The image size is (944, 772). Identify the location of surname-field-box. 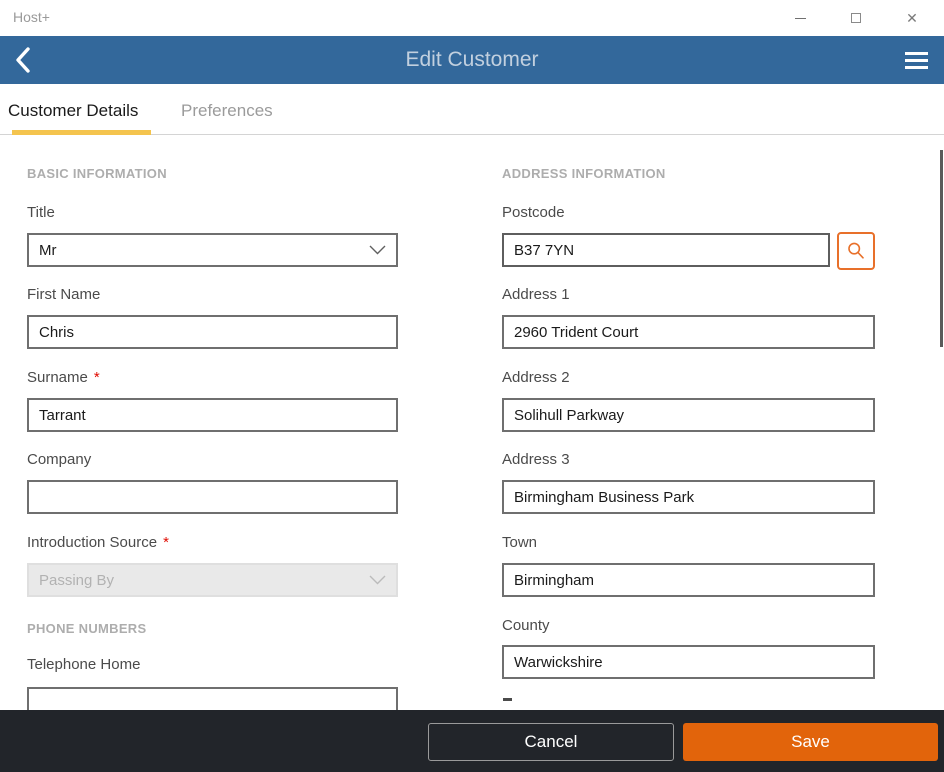
(212, 415).